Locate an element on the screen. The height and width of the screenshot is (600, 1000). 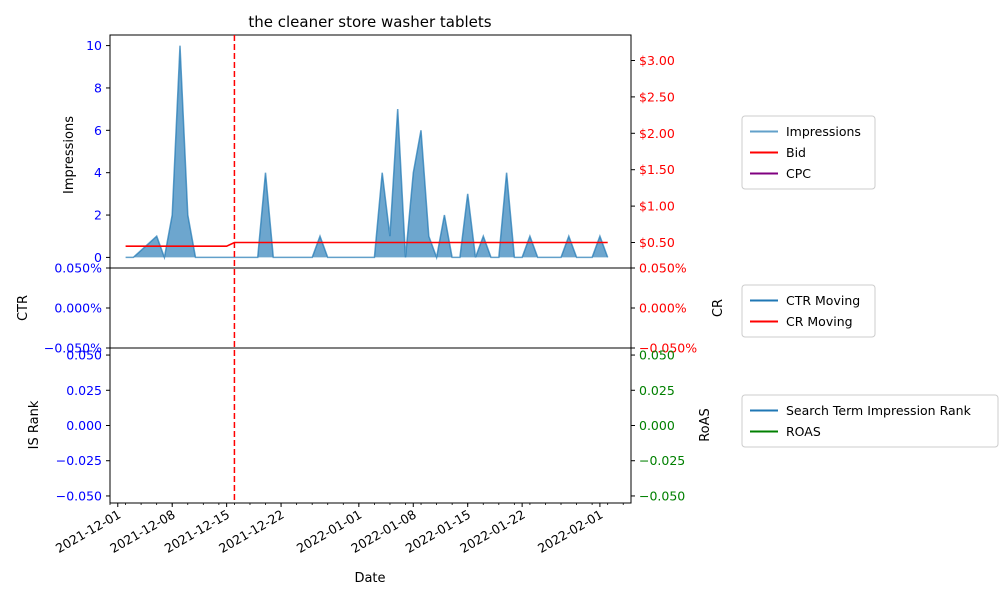
is-rank-panel-frame is located at coordinates (370, 425).